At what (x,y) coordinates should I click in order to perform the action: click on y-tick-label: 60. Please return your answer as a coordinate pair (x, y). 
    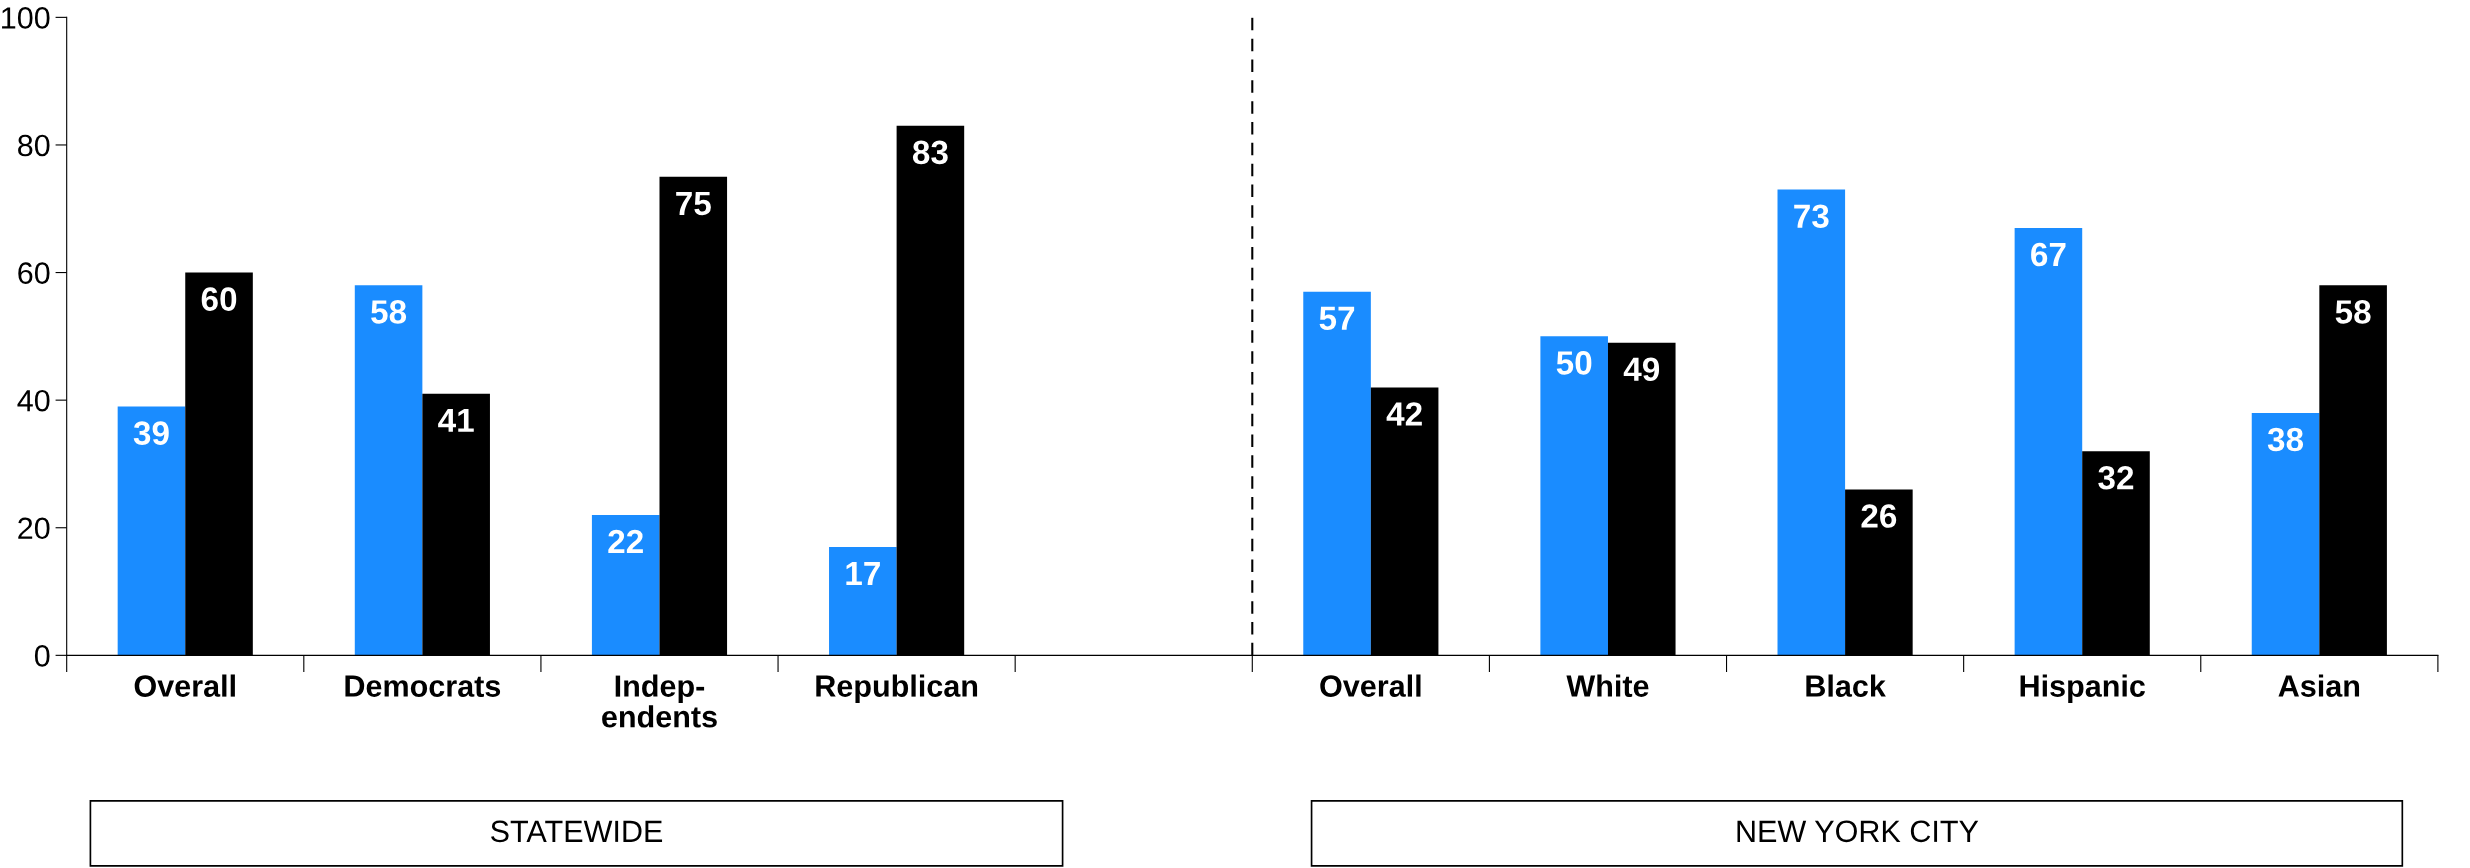
    Looking at the image, I should click on (34, 273).